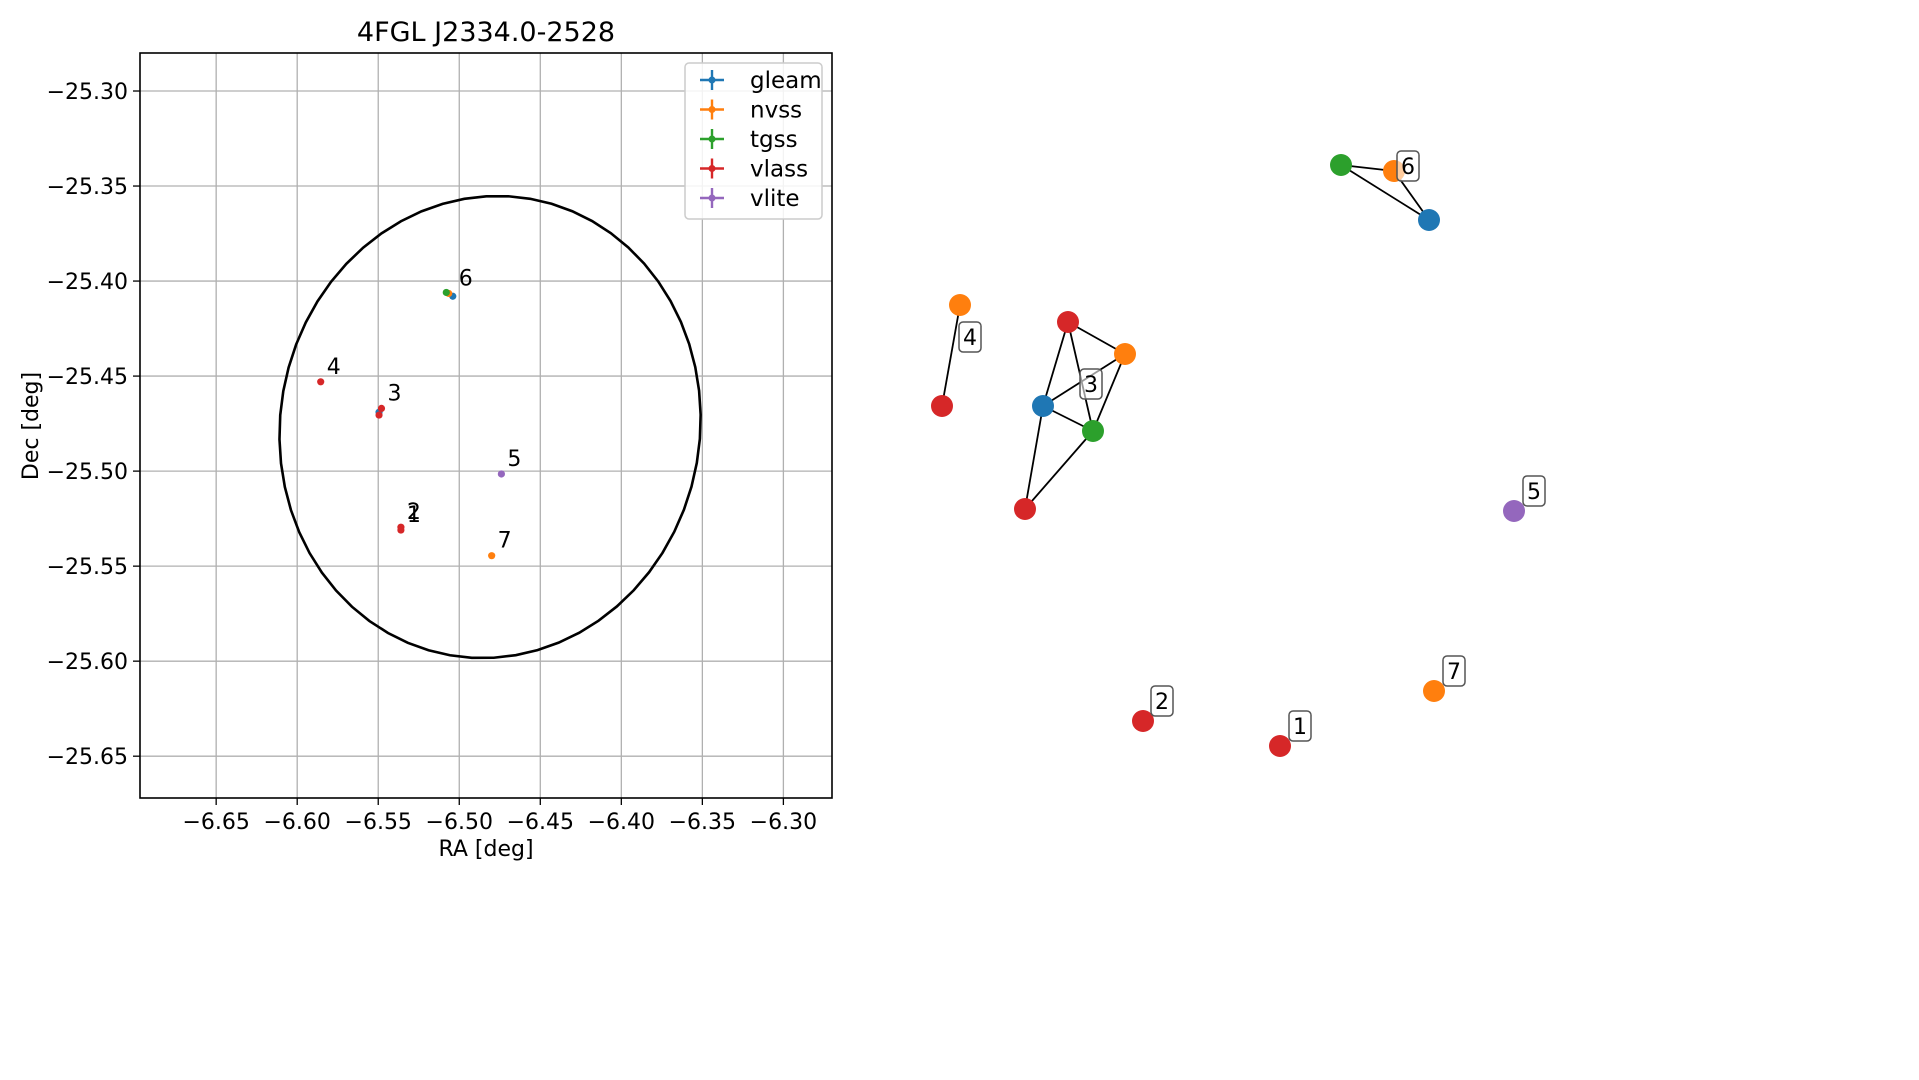 Image resolution: width=1919 pixels, height=1080 pixels. What do you see at coordinates (621, 822) in the screenshot?
I see `x-tick-label: −6.40` at bounding box center [621, 822].